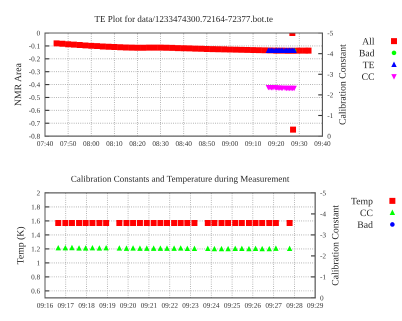 The width and height of the screenshot is (402, 321). What do you see at coordinates (183, 19) in the screenshot?
I see `chart-title: TE Plot for data/1233474300.72164-72377.bot.te` at bounding box center [183, 19].